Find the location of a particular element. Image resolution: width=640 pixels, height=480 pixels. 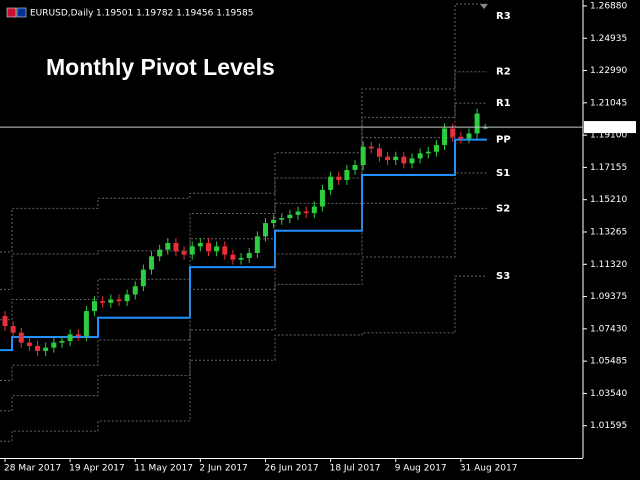

x-tick-label: 19 Apr 2017 is located at coordinates (97, 469).